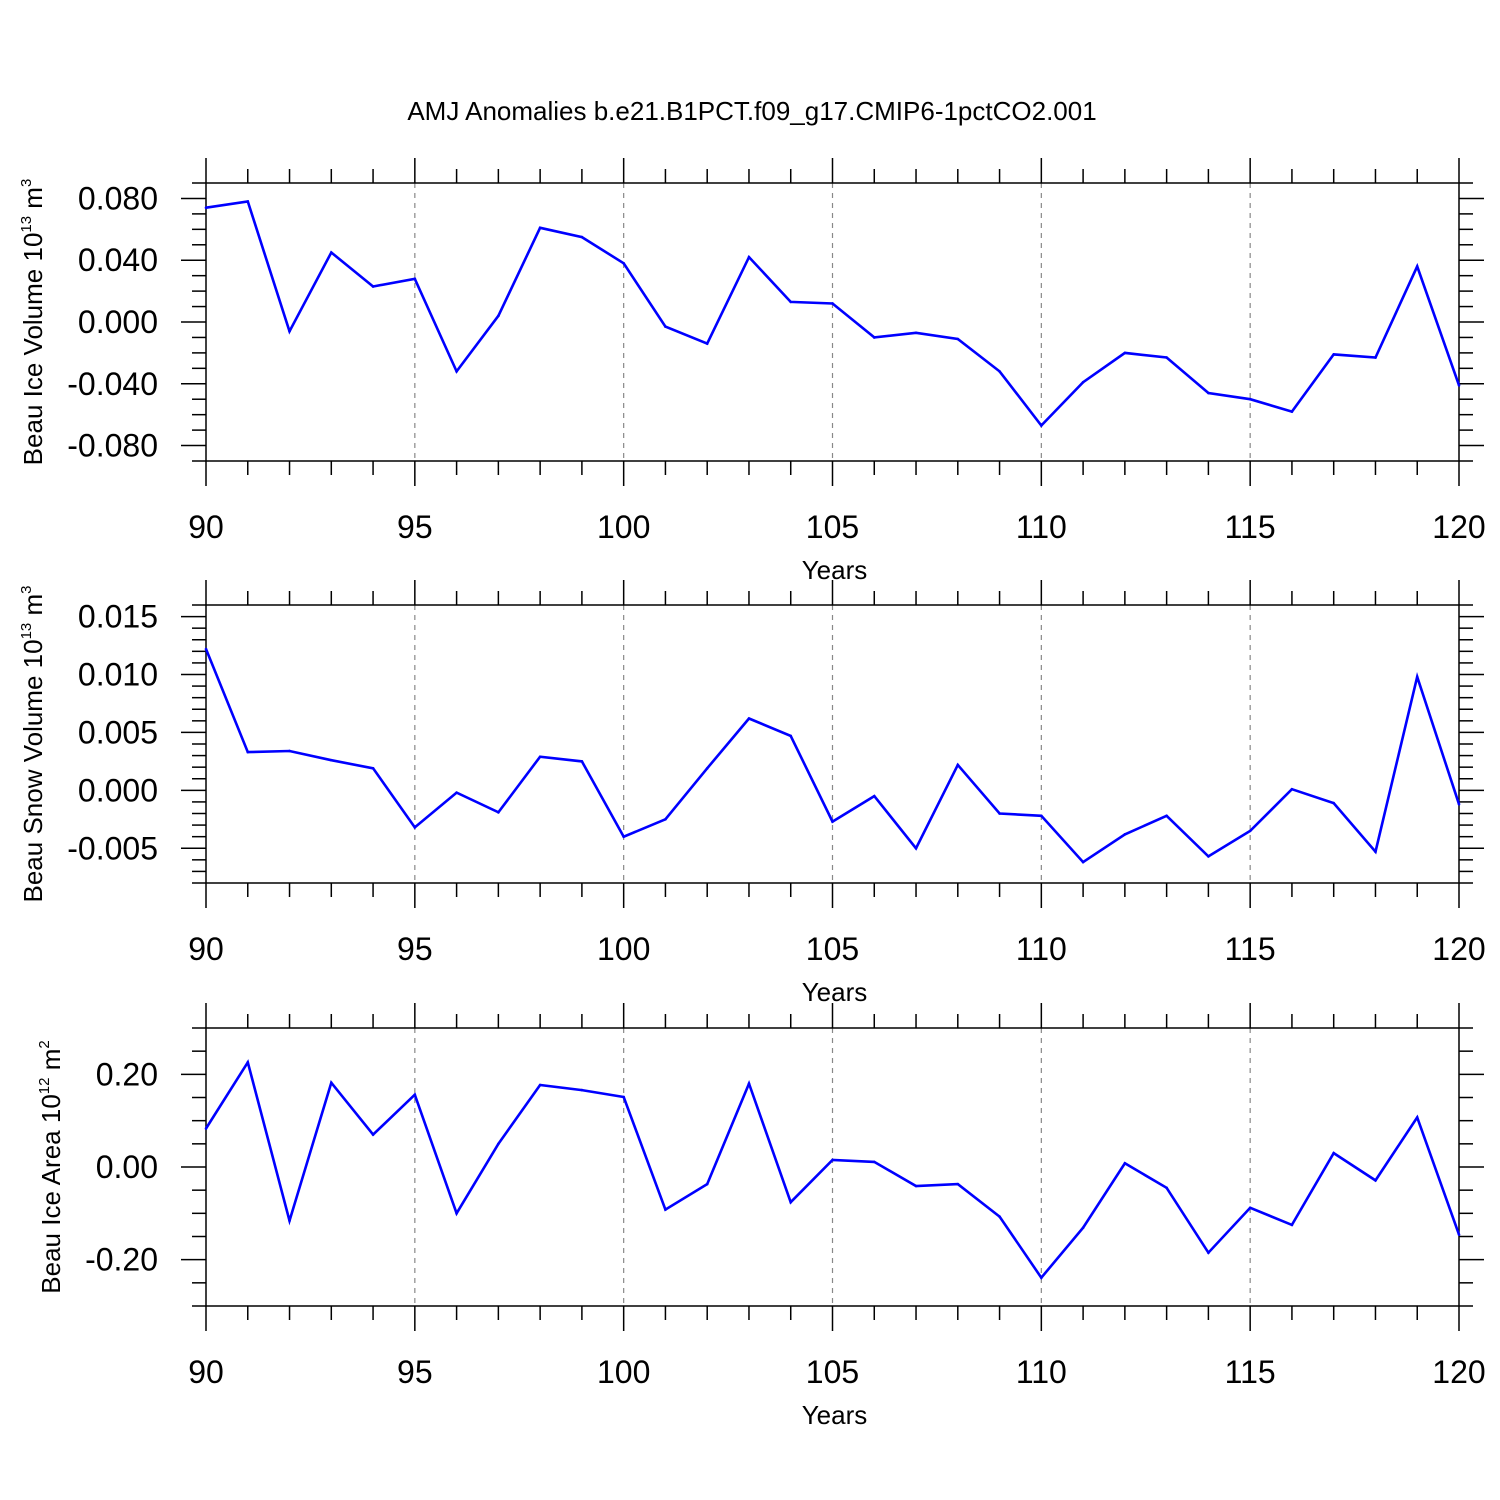  I want to click on y-tick-label: 0.015, so click(118, 617).